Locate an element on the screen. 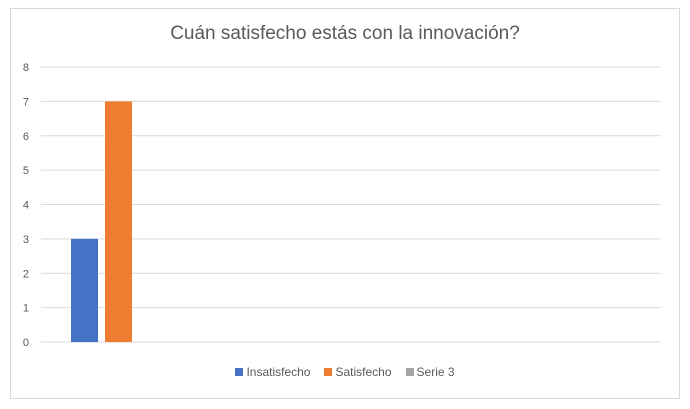 The height and width of the screenshot is (409, 690). legend-item: Serie 3 is located at coordinates (430, 372).